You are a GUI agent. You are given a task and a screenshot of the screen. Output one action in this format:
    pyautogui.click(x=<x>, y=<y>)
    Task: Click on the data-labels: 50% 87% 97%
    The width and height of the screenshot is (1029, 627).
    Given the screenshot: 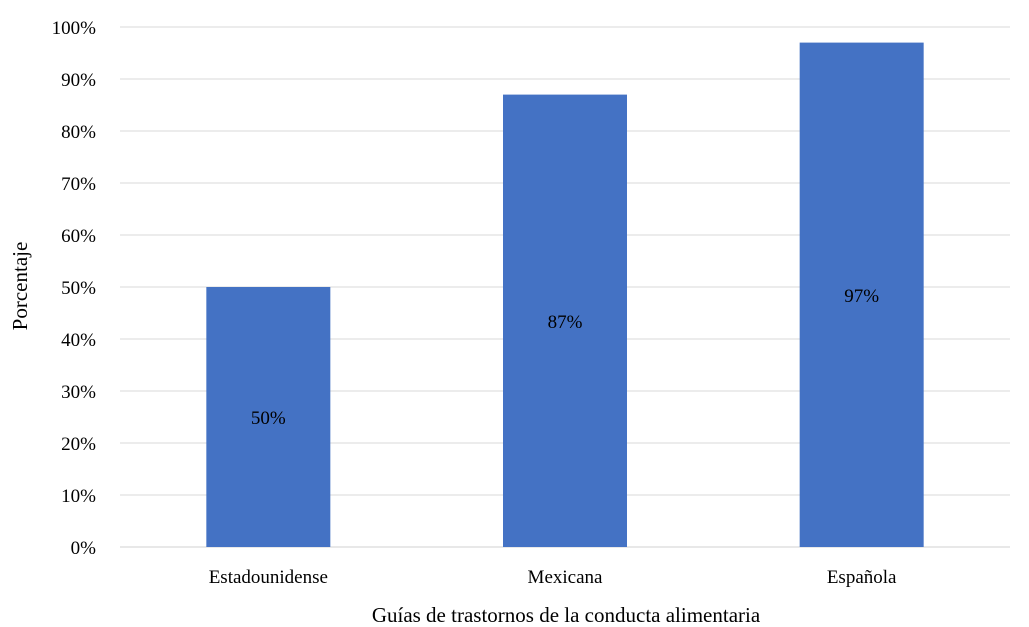 What is the action you would take?
    pyautogui.click(x=565, y=357)
    